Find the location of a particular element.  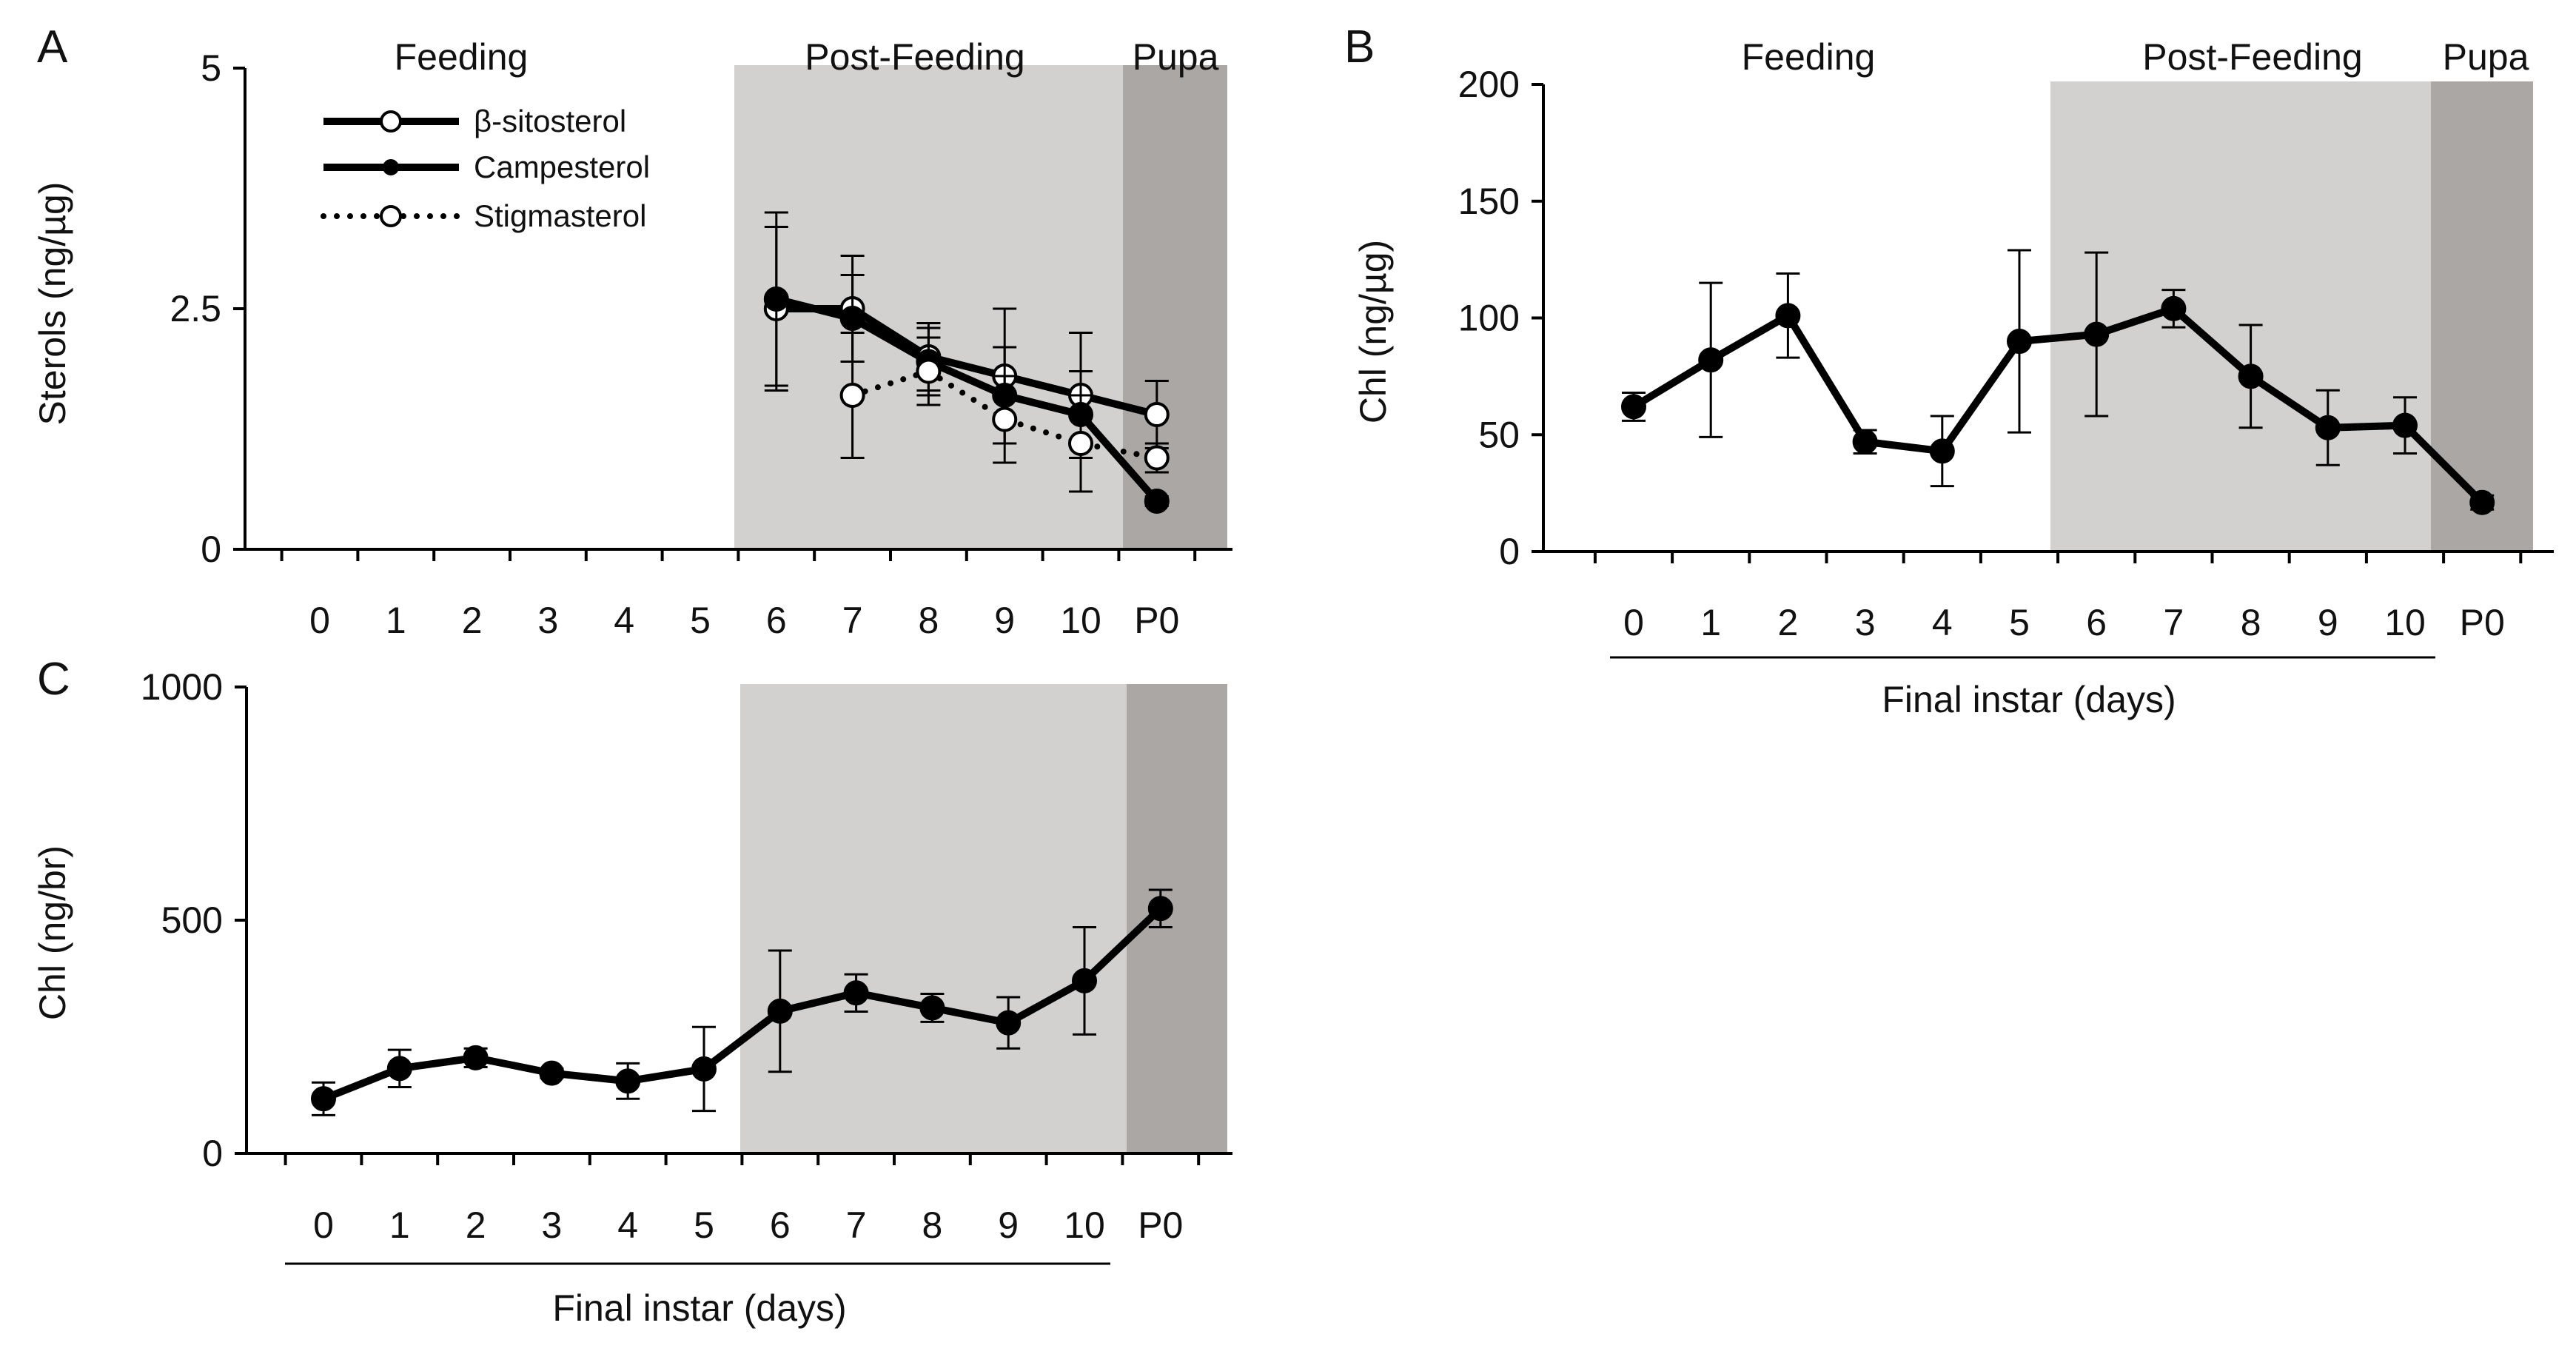

y-axis-label: Sterols (ng/µg) is located at coordinates (52, 304).